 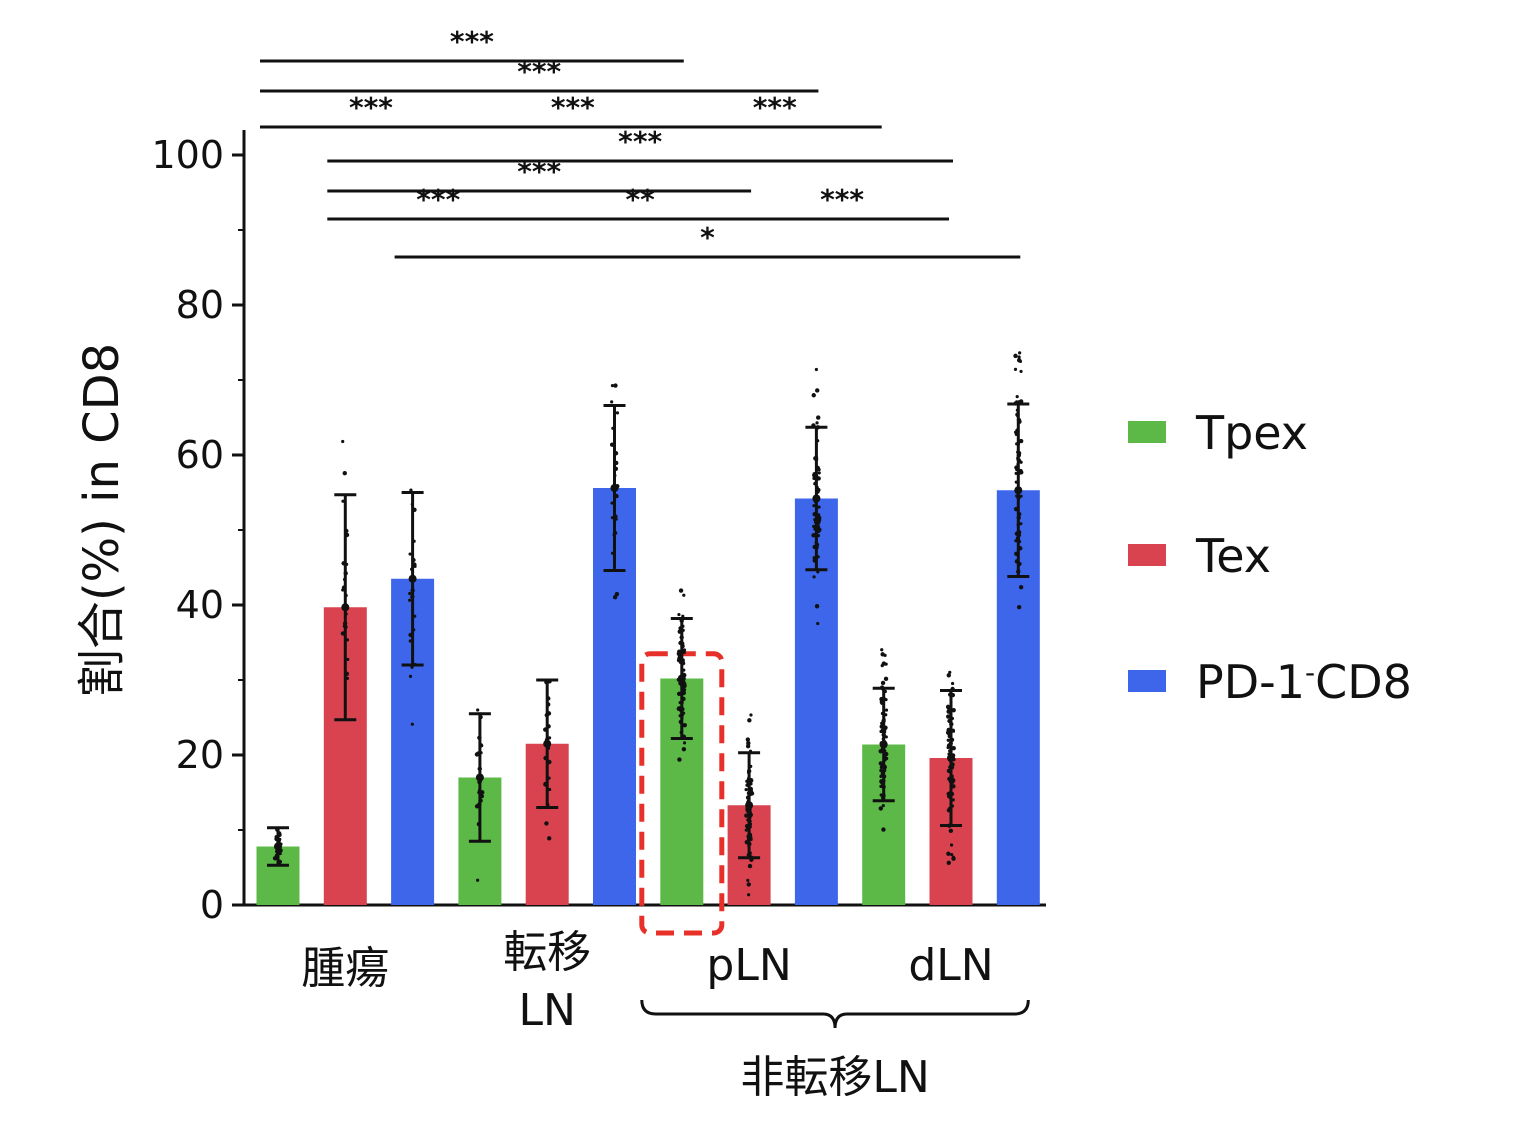 I want to click on category-label: pLN, so click(x=748, y=965).